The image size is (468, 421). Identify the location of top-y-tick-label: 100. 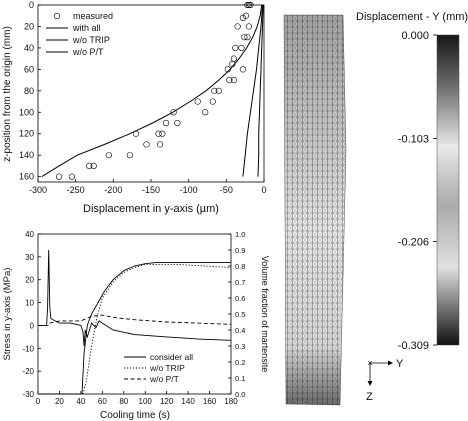
(26, 112).